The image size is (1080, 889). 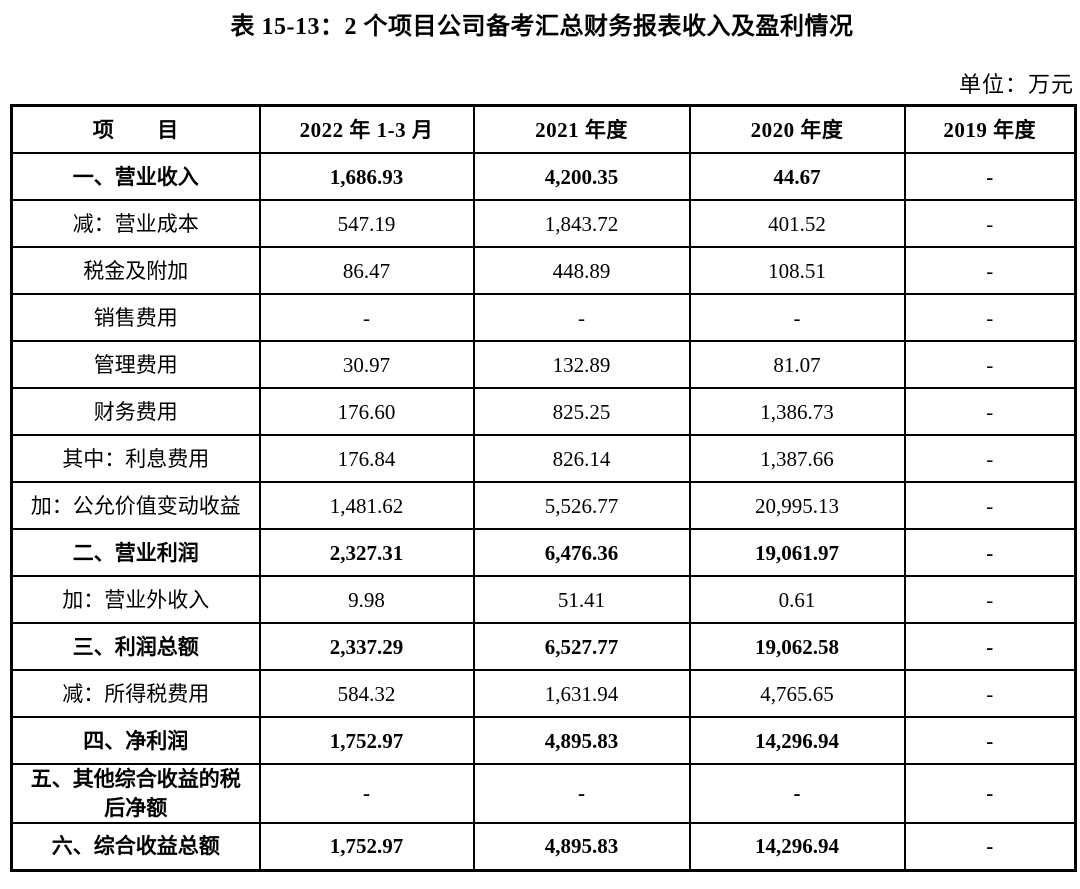 I want to click on row-label: 四、净利润, so click(x=135, y=741).